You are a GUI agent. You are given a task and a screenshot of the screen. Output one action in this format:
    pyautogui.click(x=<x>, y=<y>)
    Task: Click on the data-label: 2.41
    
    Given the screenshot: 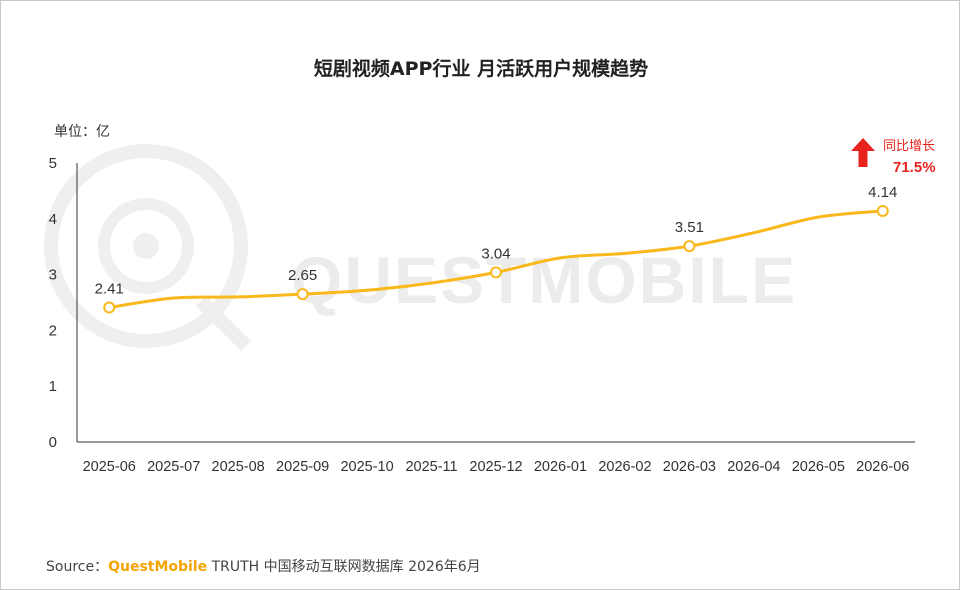 What is the action you would take?
    pyautogui.click(x=109, y=289)
    